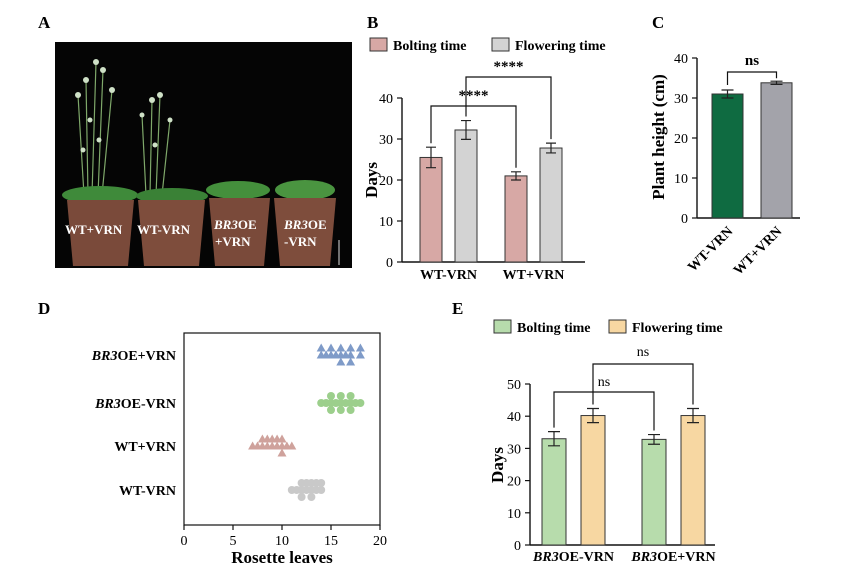 This screenshot has height=573, width=846. Describe the element at coordinates (474, 96) in the screenshot. I see `chart-b-sig-1: ****` at that location.